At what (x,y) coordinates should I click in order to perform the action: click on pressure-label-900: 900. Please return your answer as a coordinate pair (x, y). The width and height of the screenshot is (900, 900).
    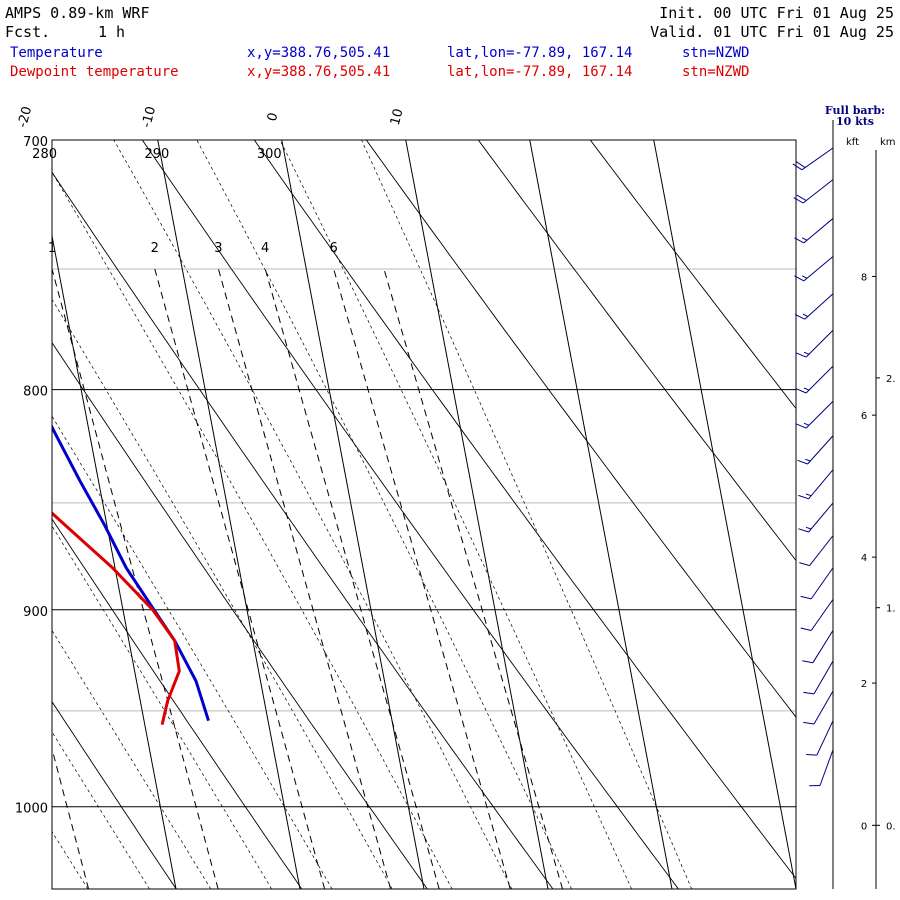
    Looking at the image, I should click on (35, 612).